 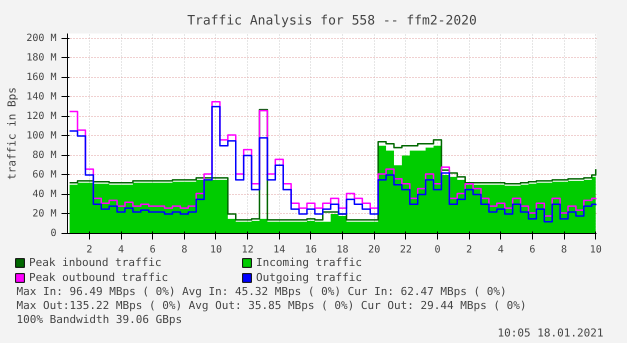 I want to click on y-tick-label: 40 M, so click(x=44, y=194).